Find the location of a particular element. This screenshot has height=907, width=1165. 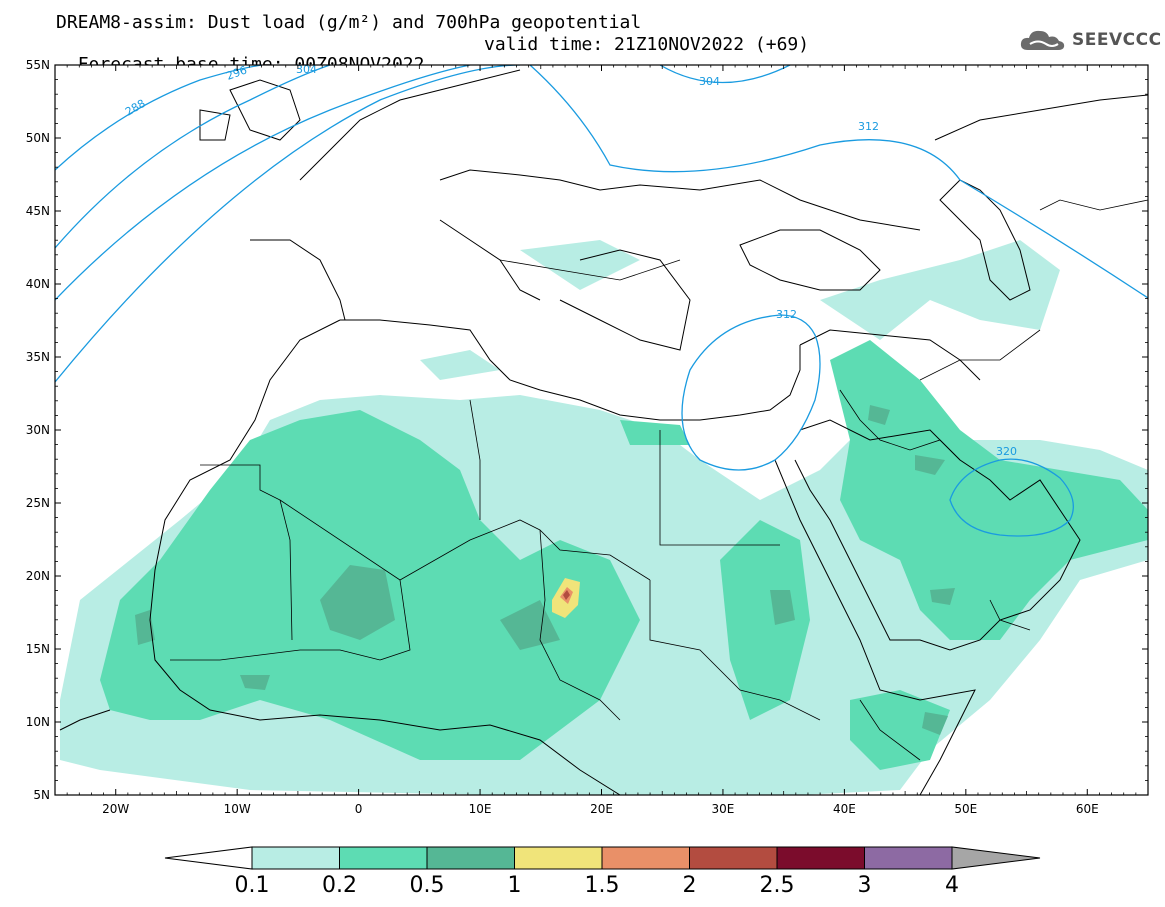

longitude-labels: 20W 10W 0 10E 20E 30E 40E 50E 60E is located at coordinates (600, 809).